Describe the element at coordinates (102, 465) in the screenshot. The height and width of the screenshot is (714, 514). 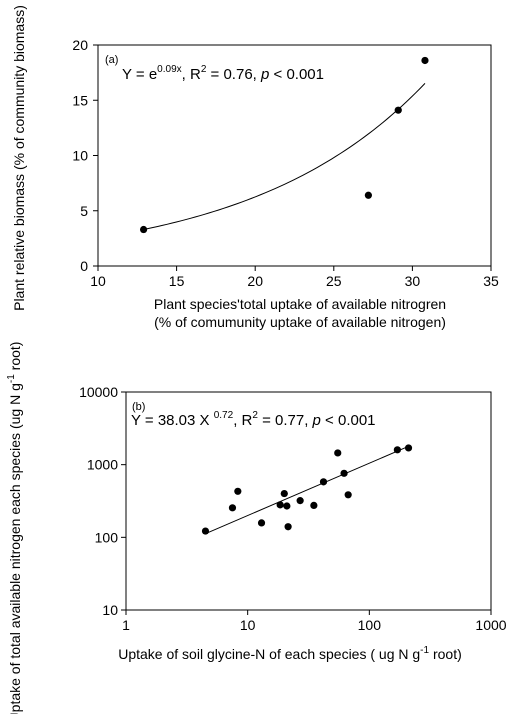
I see `panel-b-y-tick-label: 1000` at that location.